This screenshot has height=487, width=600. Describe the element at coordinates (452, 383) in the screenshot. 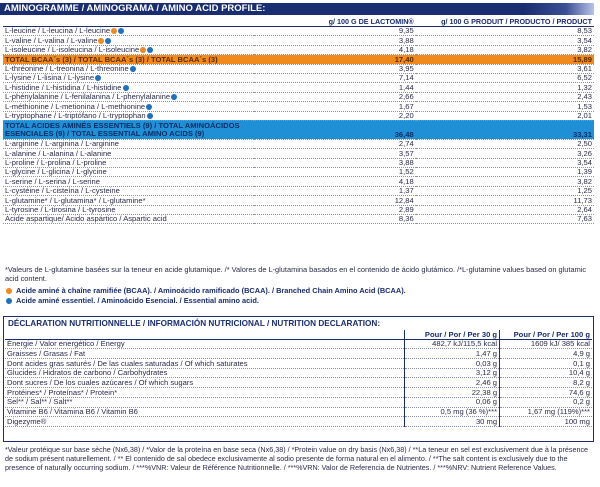

I see `nutrition-value-30g: 2,46 g` at that location.